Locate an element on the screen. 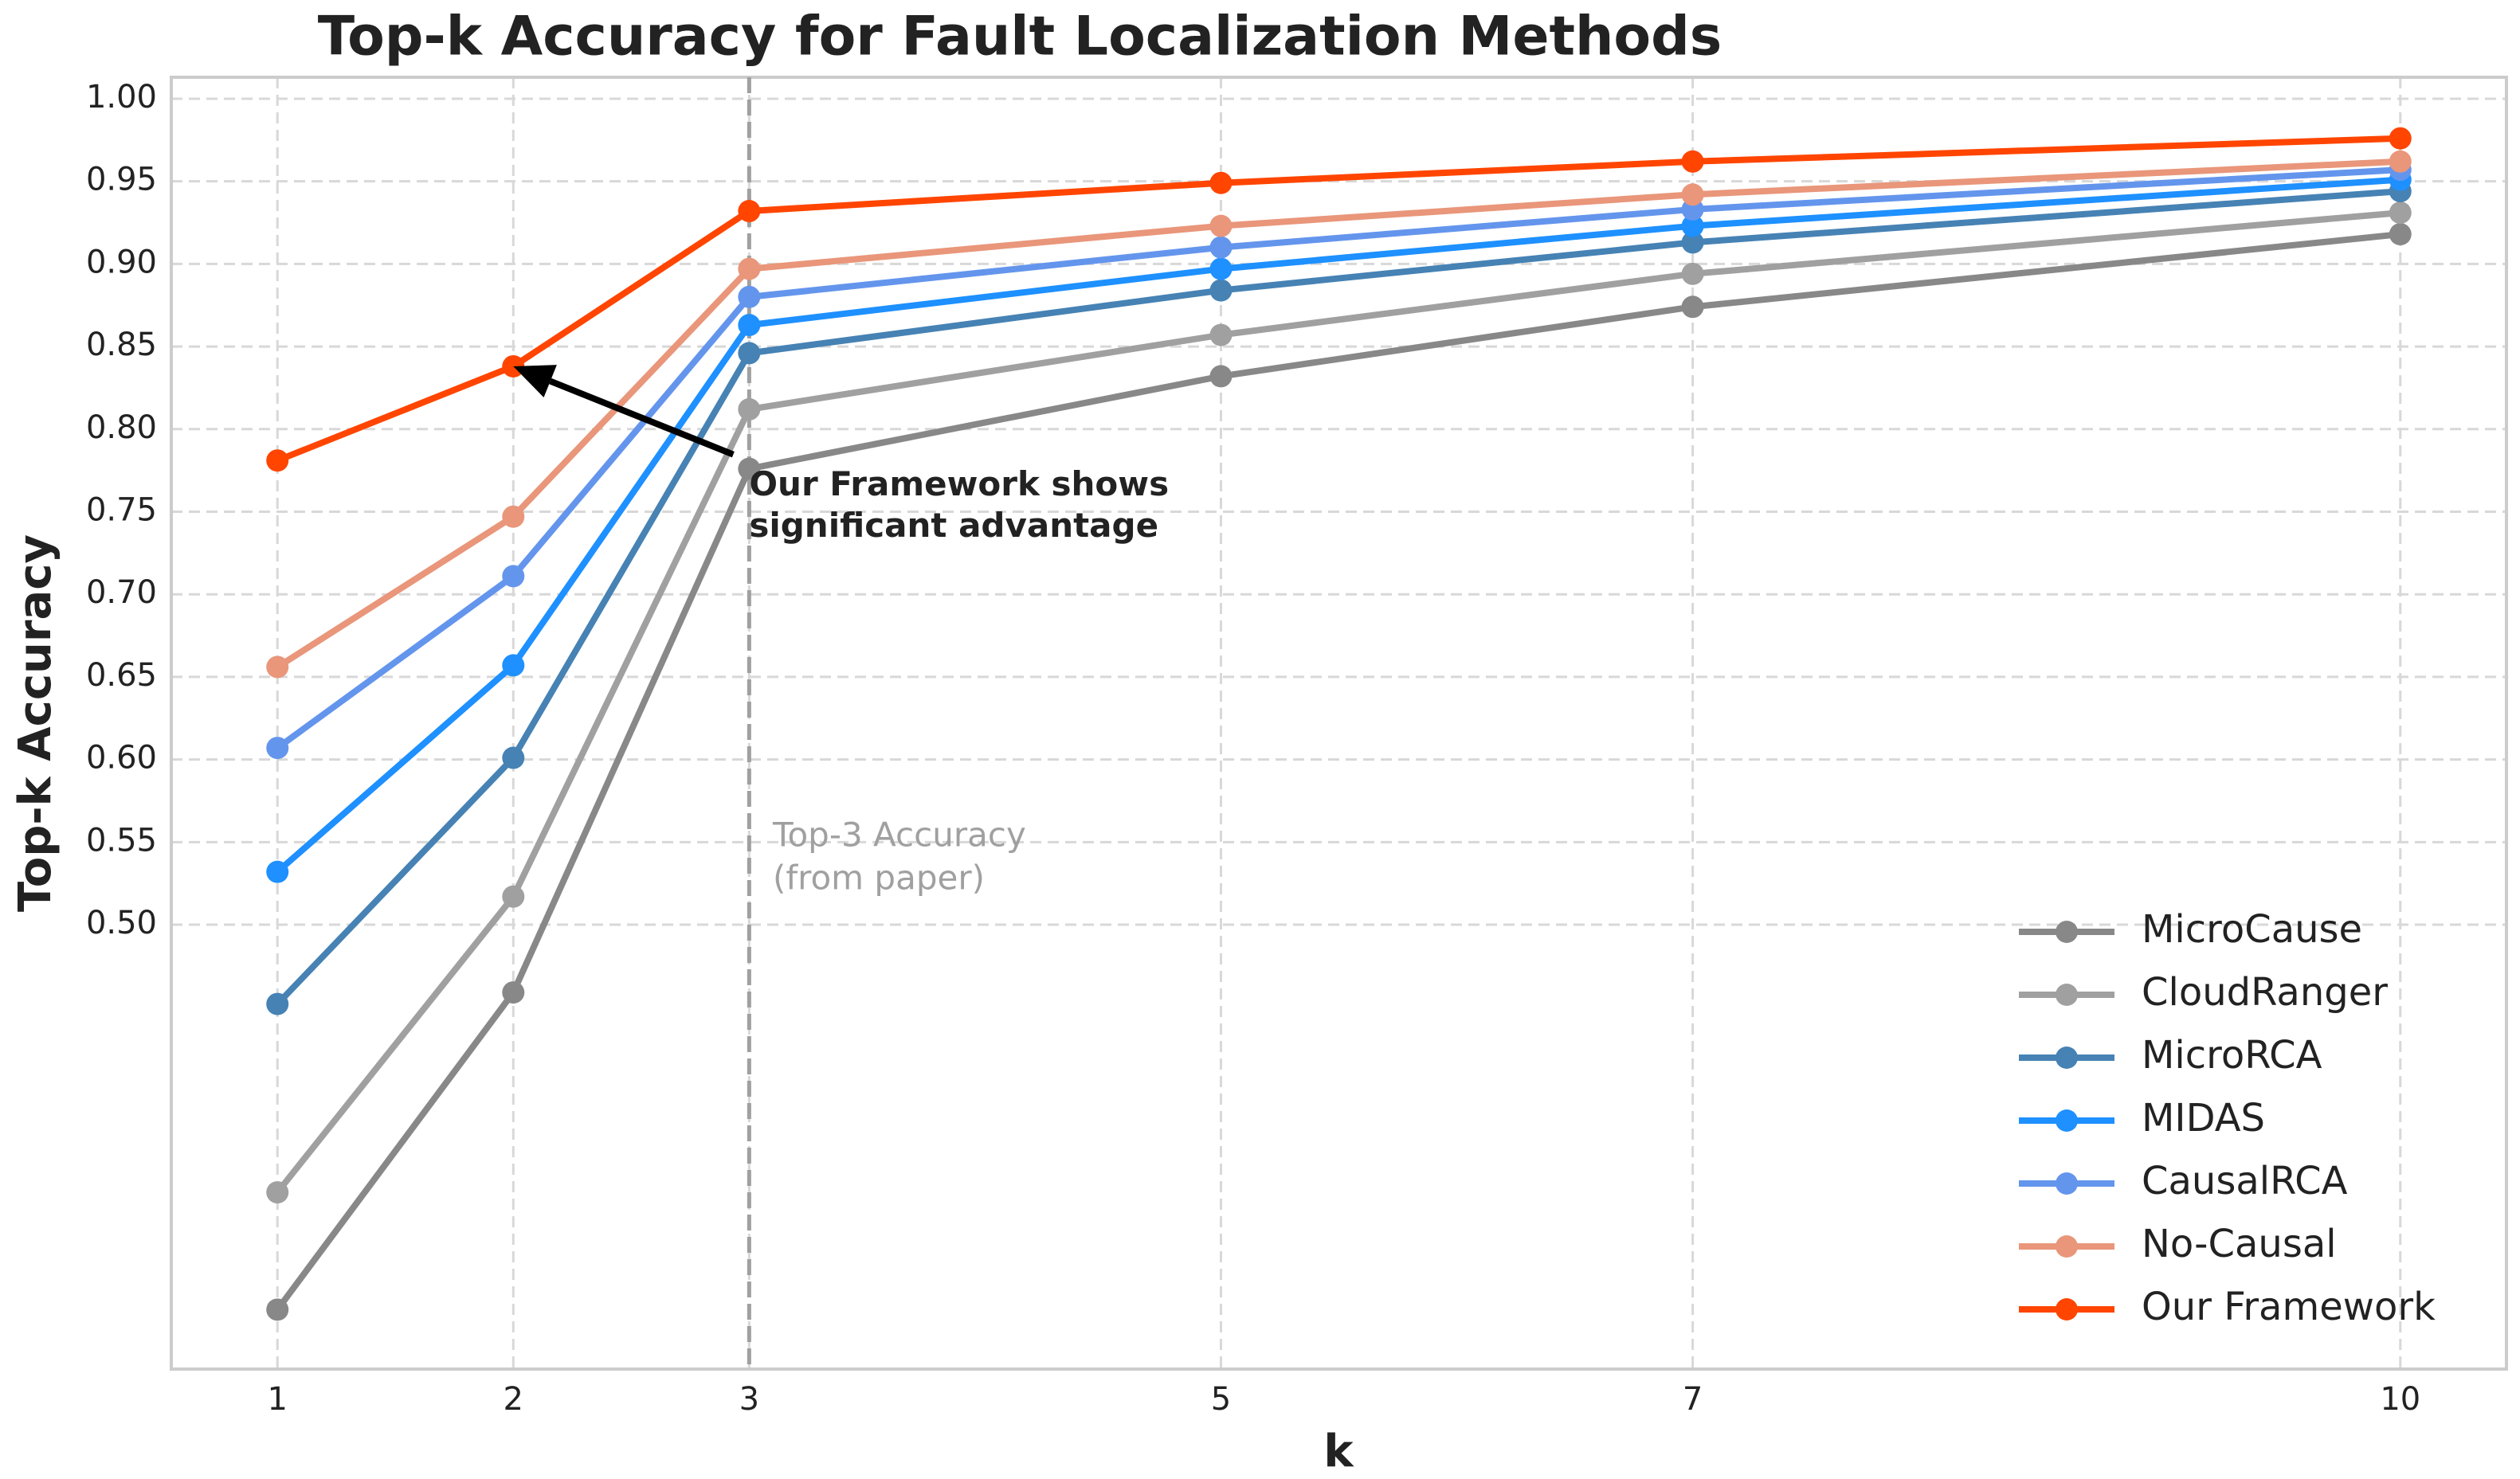 The width and height of the screenshot is (2520, 1479). y-tick-label: 0.70 is located at coordinates (121, 592).